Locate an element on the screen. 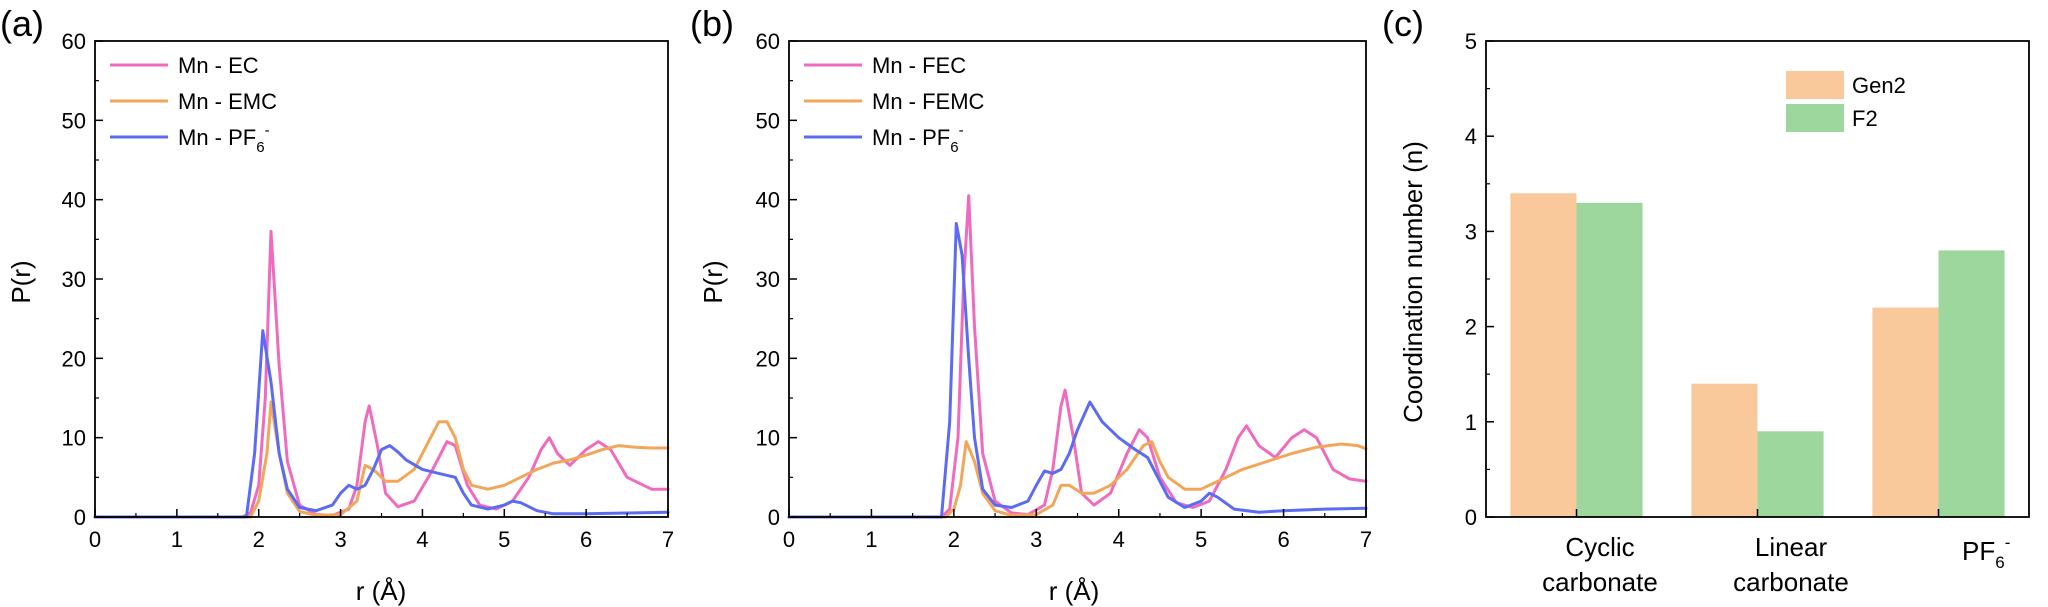 The height and width of the screenshot is (607, 2048). legend-a: Mn - EC Mn - EMC Mn - PF6- is located at coordinates (193, 104).